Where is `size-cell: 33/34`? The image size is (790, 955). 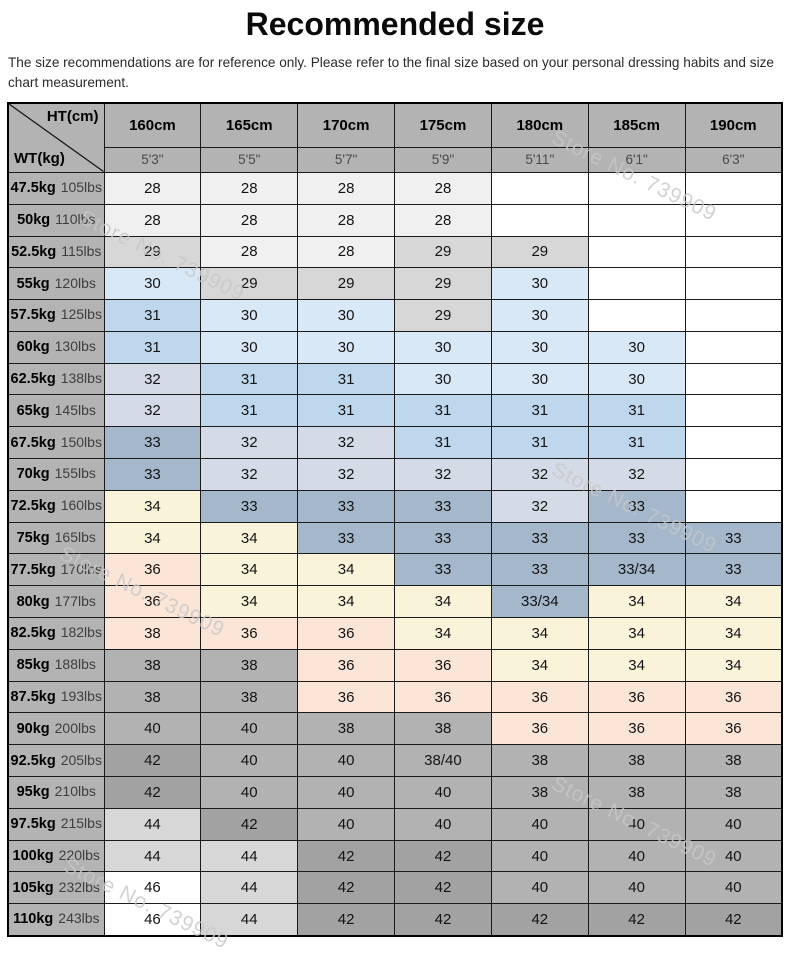 size-cell: 33/34 is located at coordinates (539, 602).